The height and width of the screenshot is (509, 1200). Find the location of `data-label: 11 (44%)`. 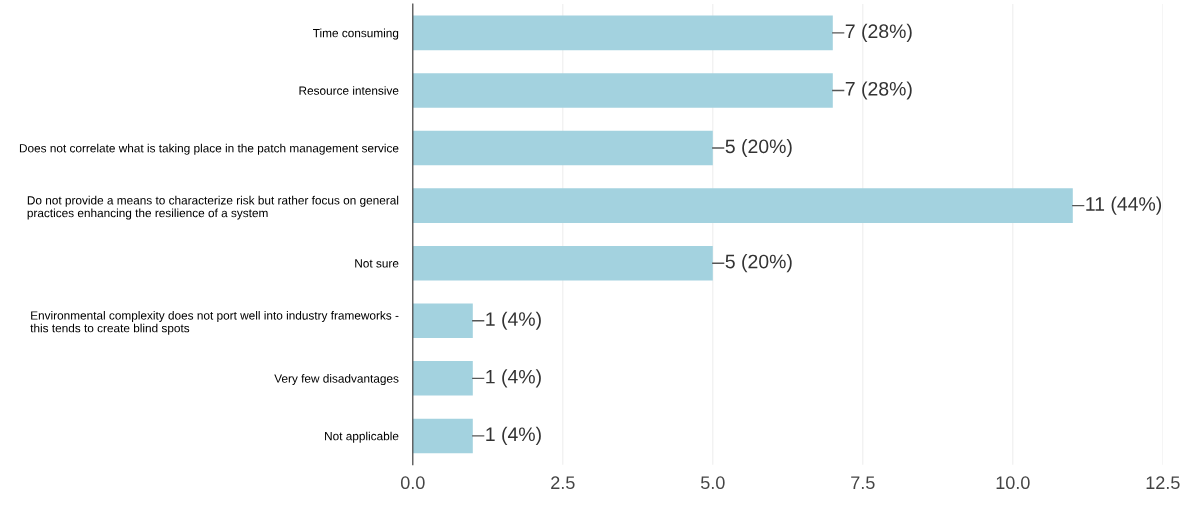

data-label: 11 (44%) is located at coordinates (1124, 205).